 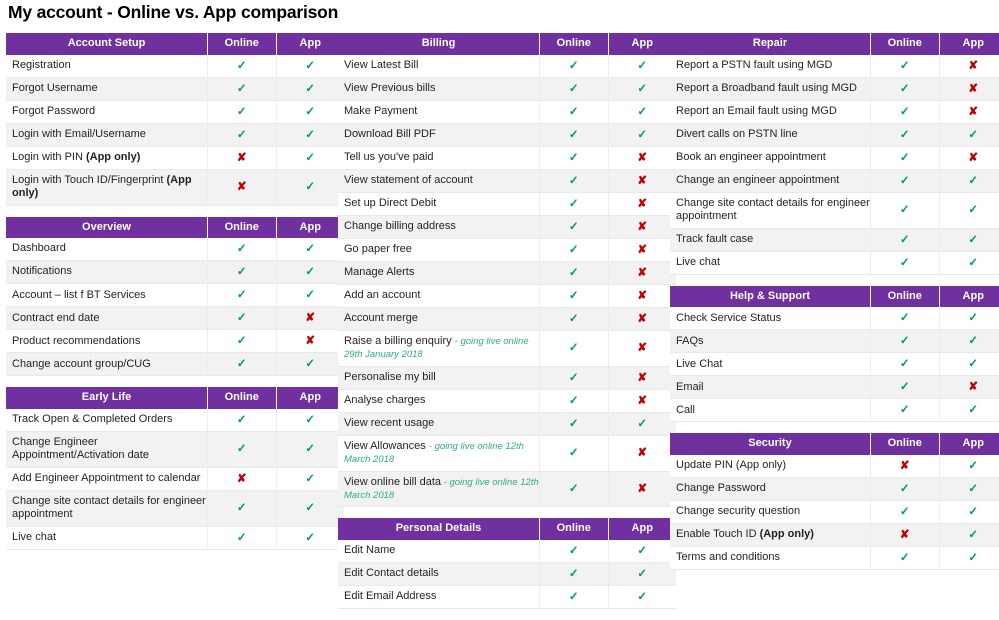 I want to click on feature-label-text: Live chat, so click(x=698, y=261).